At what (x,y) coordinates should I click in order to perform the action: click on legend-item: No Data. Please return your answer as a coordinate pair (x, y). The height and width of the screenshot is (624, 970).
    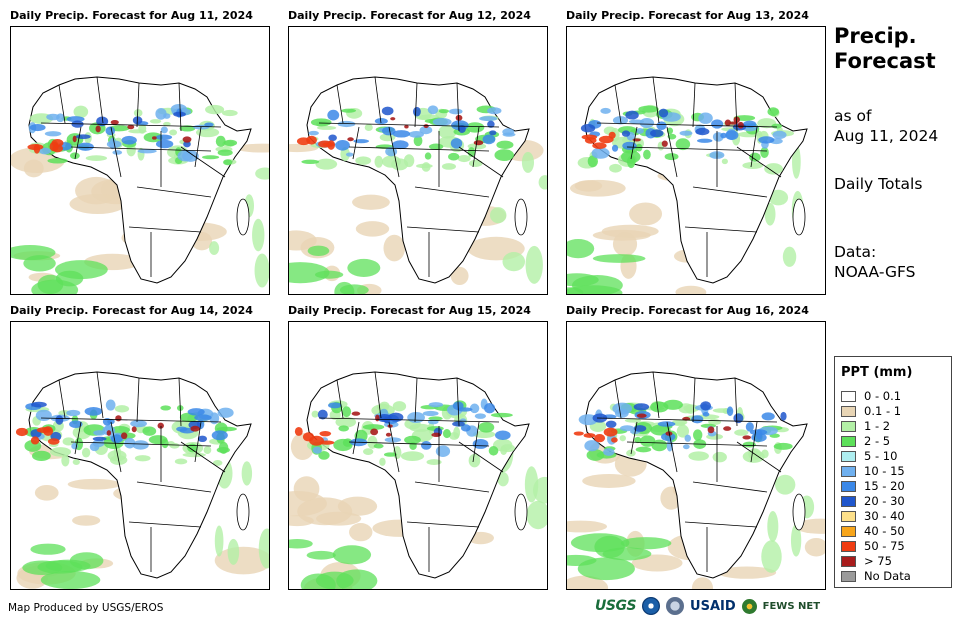
    Looking at the image, I should click on (876, 576).